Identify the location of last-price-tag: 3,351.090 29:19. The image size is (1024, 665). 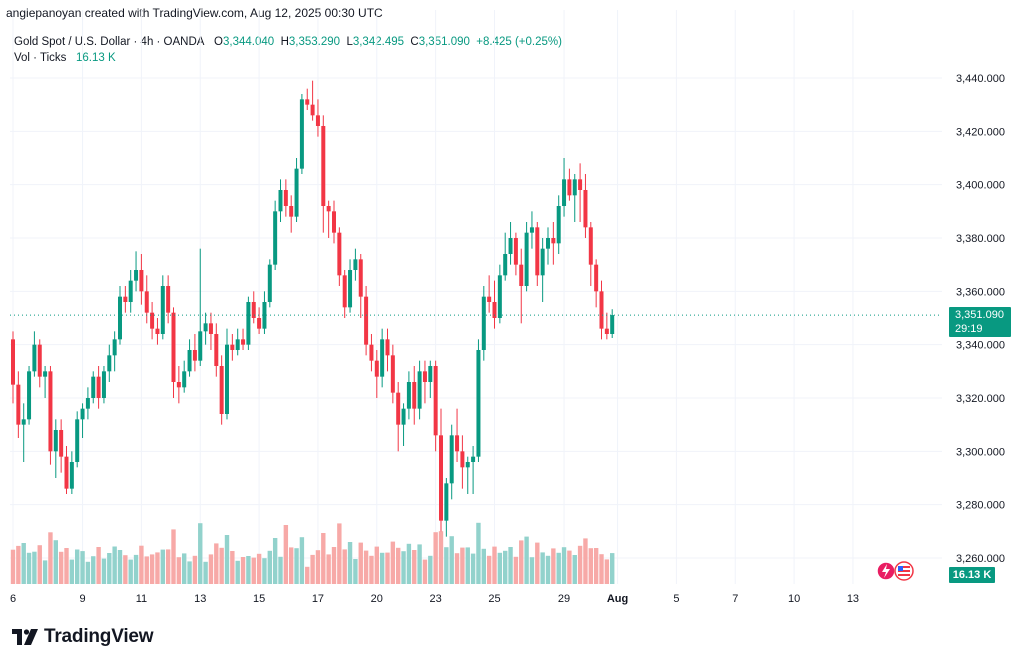
(980, 322).